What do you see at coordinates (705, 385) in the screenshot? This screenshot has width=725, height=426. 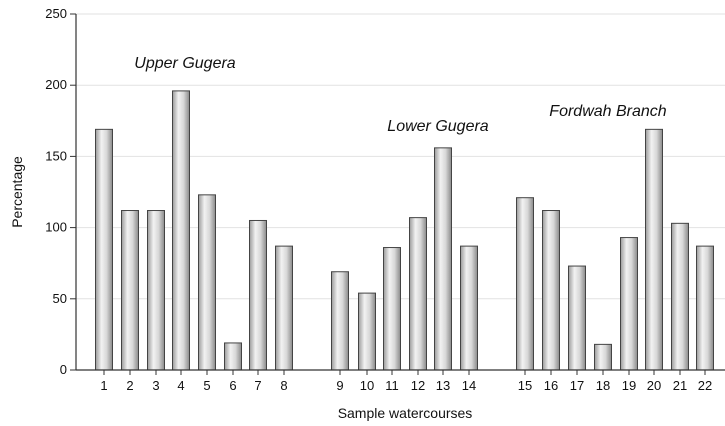 I see `x-tick-label: 22` at bounding box center [705, 385].